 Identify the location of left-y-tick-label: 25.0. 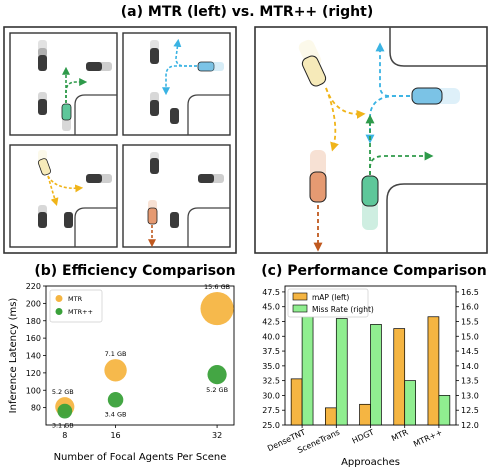
(271, 425).